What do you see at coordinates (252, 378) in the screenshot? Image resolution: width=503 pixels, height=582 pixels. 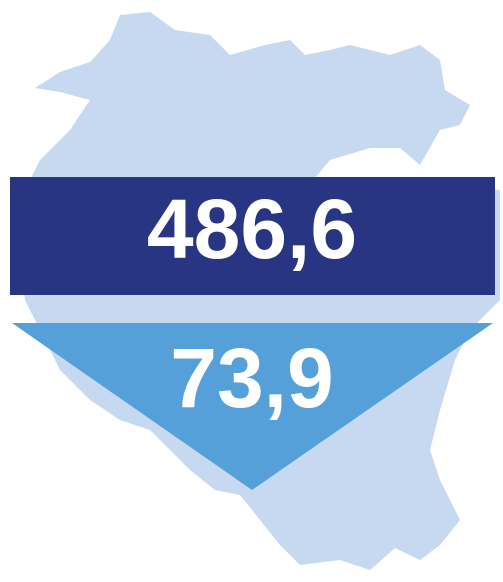 I see `triangle-value: 73,9` at bounding box center [252, 378].